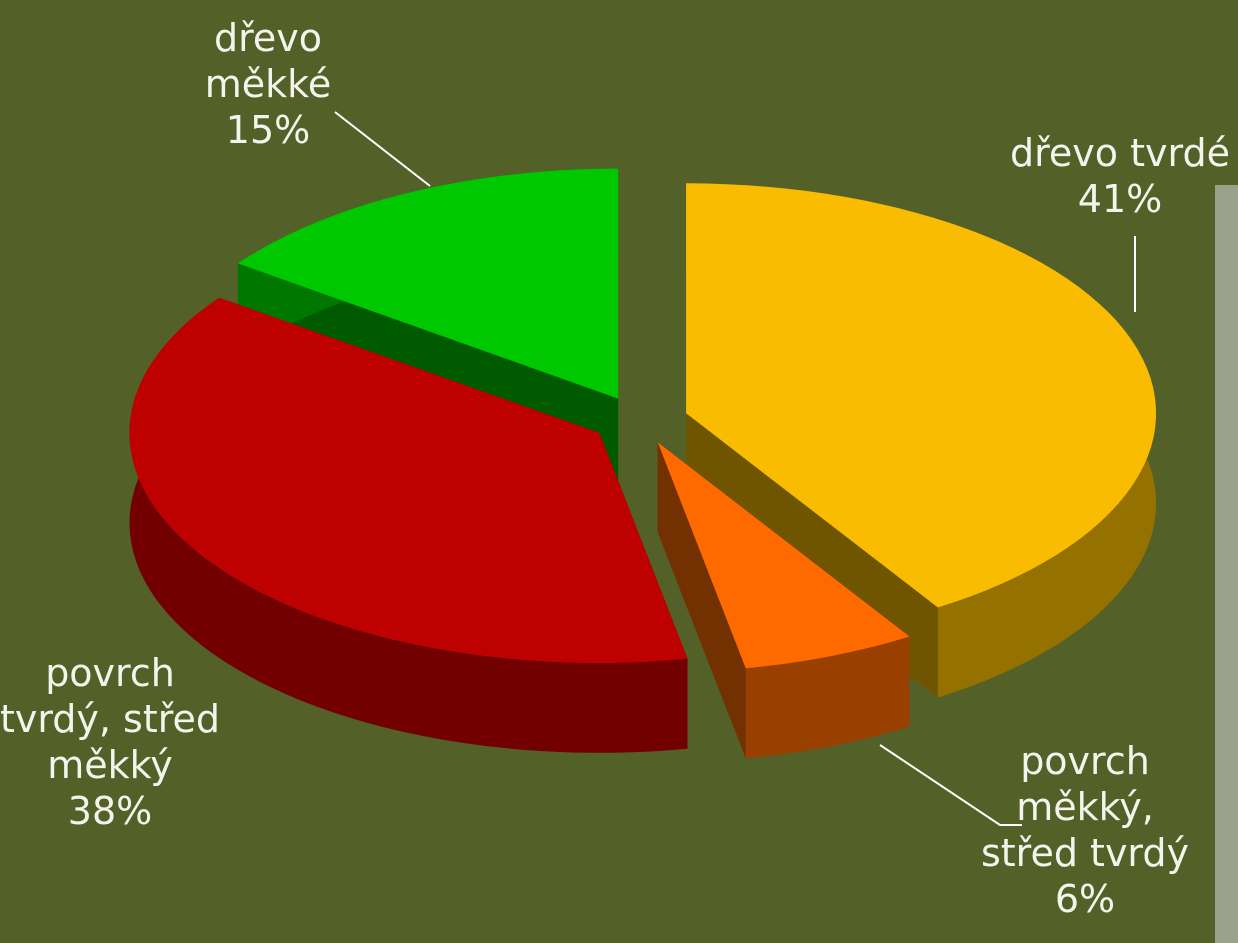 This screenshot has width=1238, height=943. I want to click on value-label: 41%, so click(1120, 199).